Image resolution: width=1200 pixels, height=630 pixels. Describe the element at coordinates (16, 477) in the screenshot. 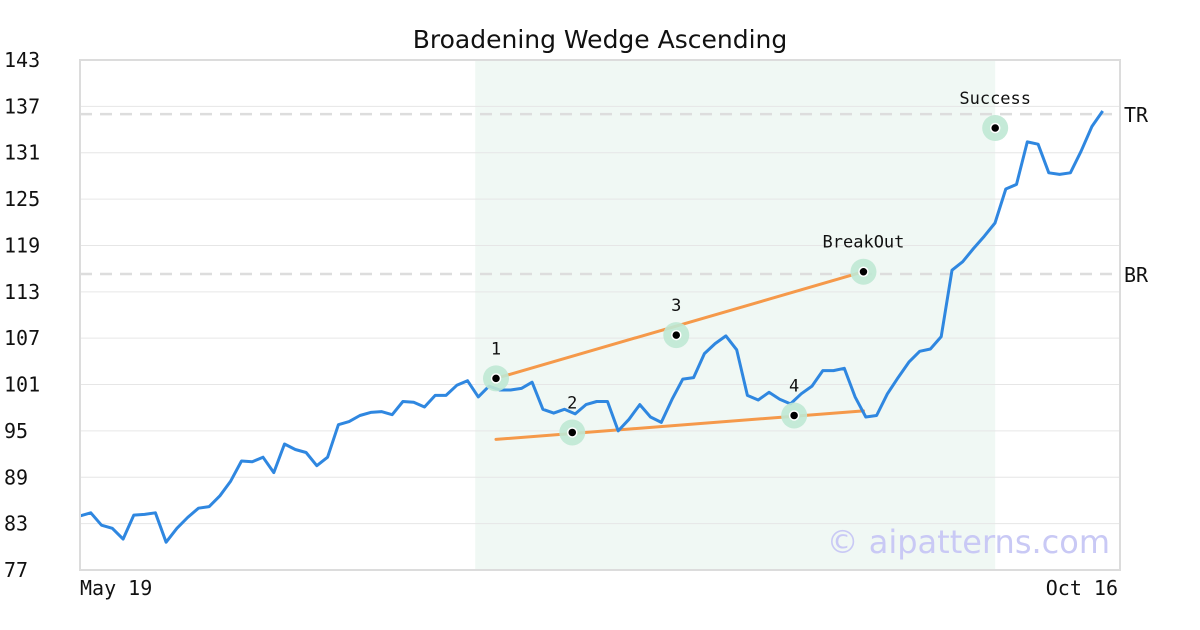

I see `y-tick-label: 89` at that location.